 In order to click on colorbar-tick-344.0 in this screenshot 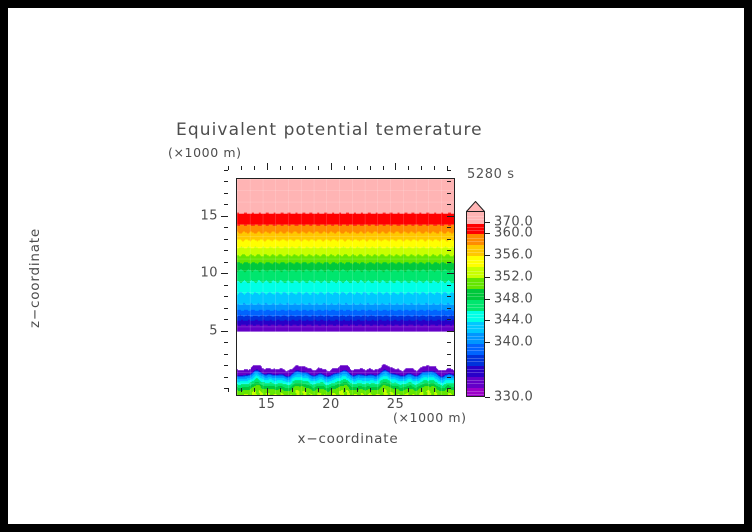, I will do `click(487, 321)`.